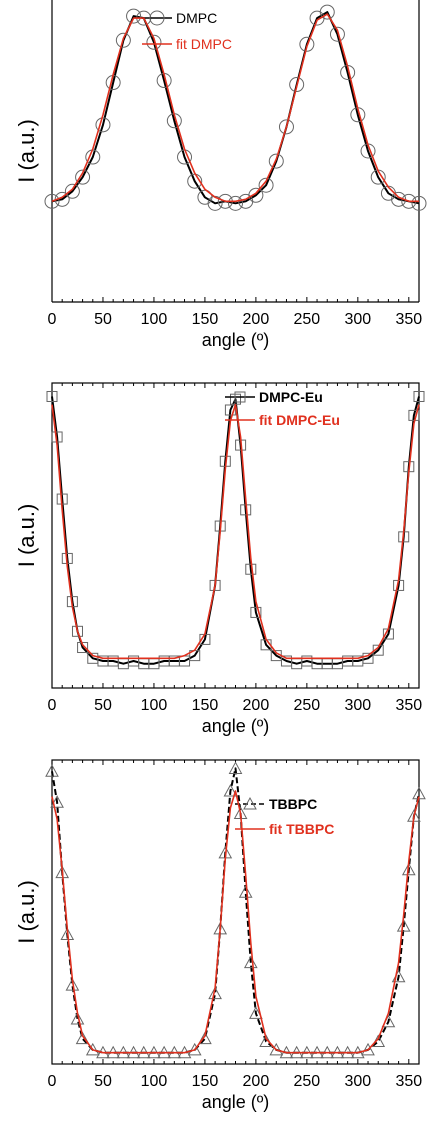 The height and width of the screenshot is (1146, 429). I want to click on legend-label: fit TBBPC, so click(301, 829).